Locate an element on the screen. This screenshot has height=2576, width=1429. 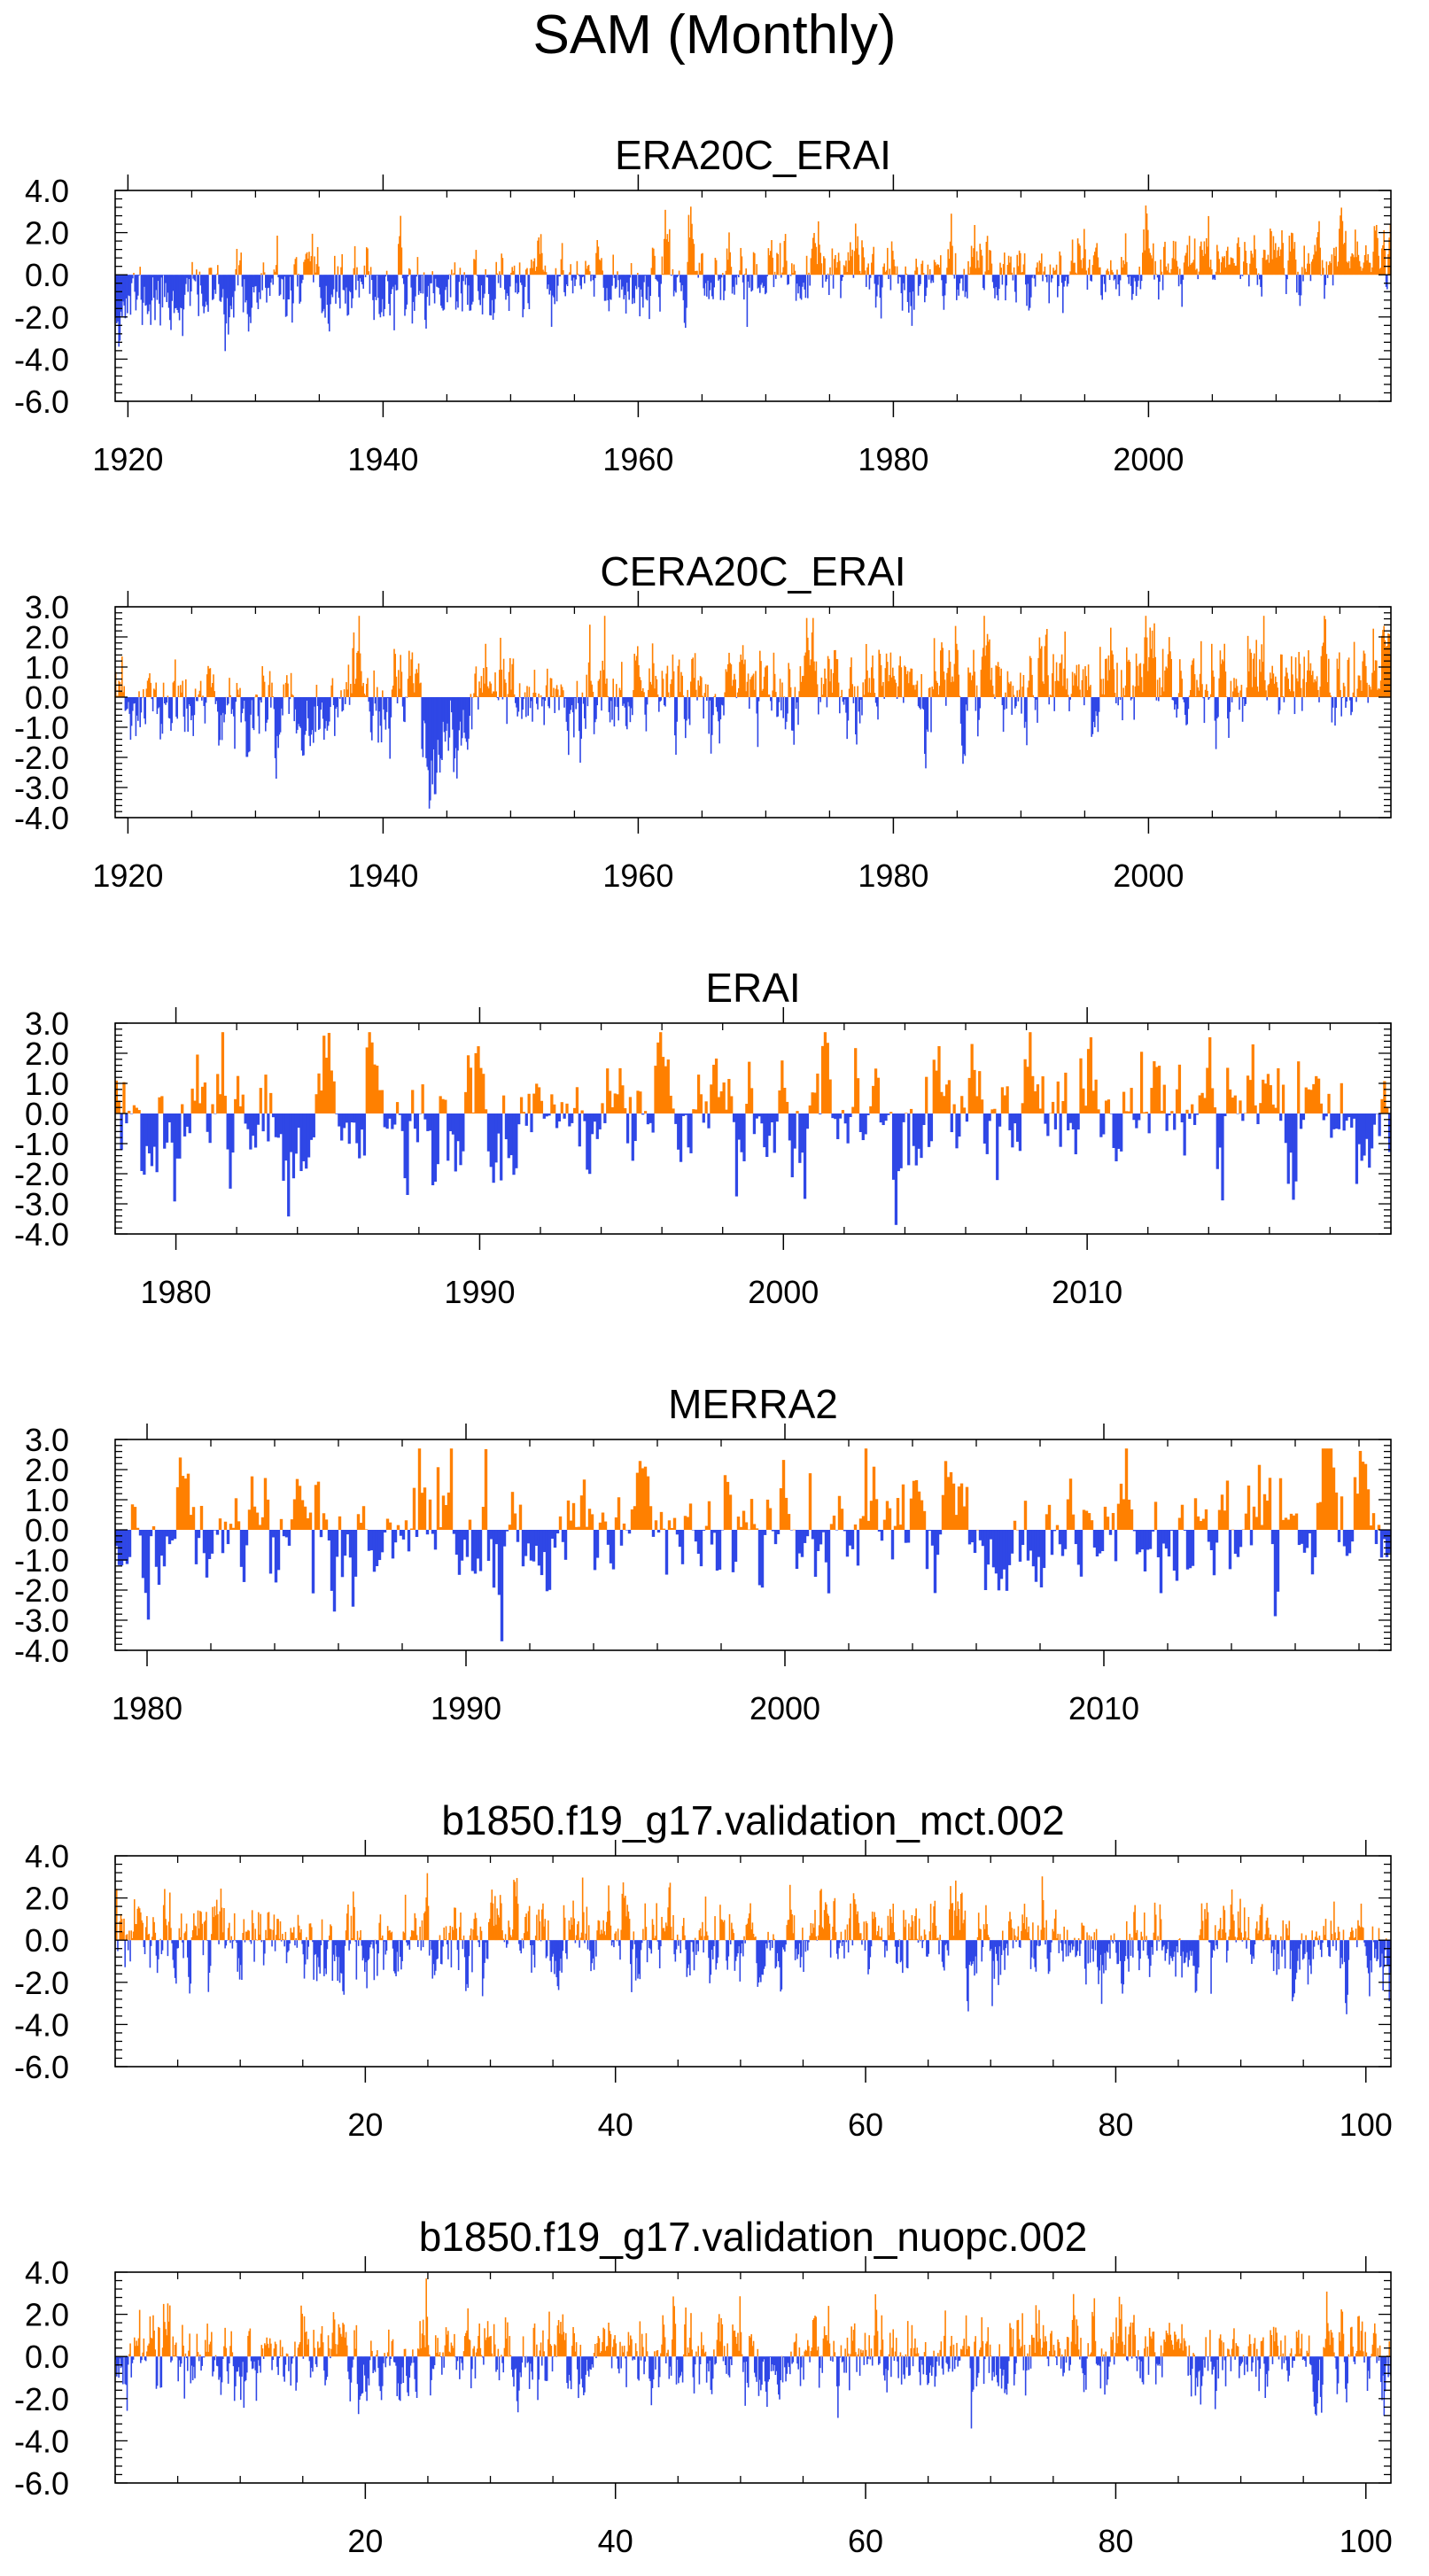
plot-frame is located at coordinates (753, 712).